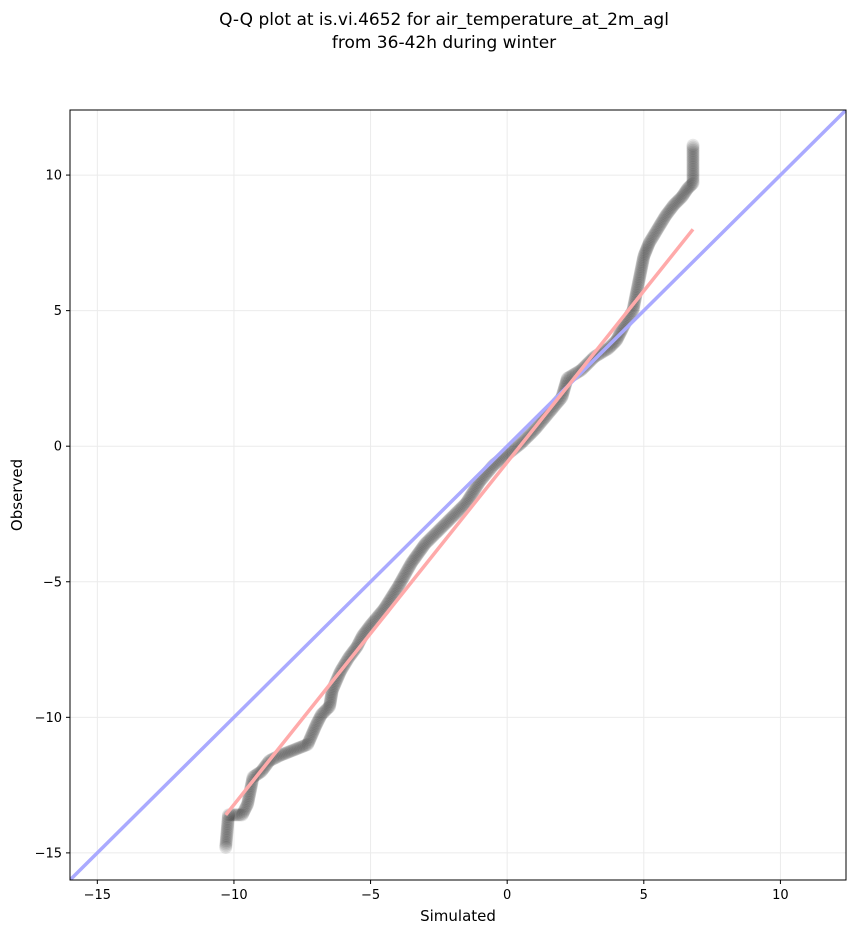 The width and height of the screenshot is (854, 934). Describe the element at coordinates (436, 891) in the screenshot. I see `x-axis-ticks: −15 −10 −5 0 5 10` at that location.